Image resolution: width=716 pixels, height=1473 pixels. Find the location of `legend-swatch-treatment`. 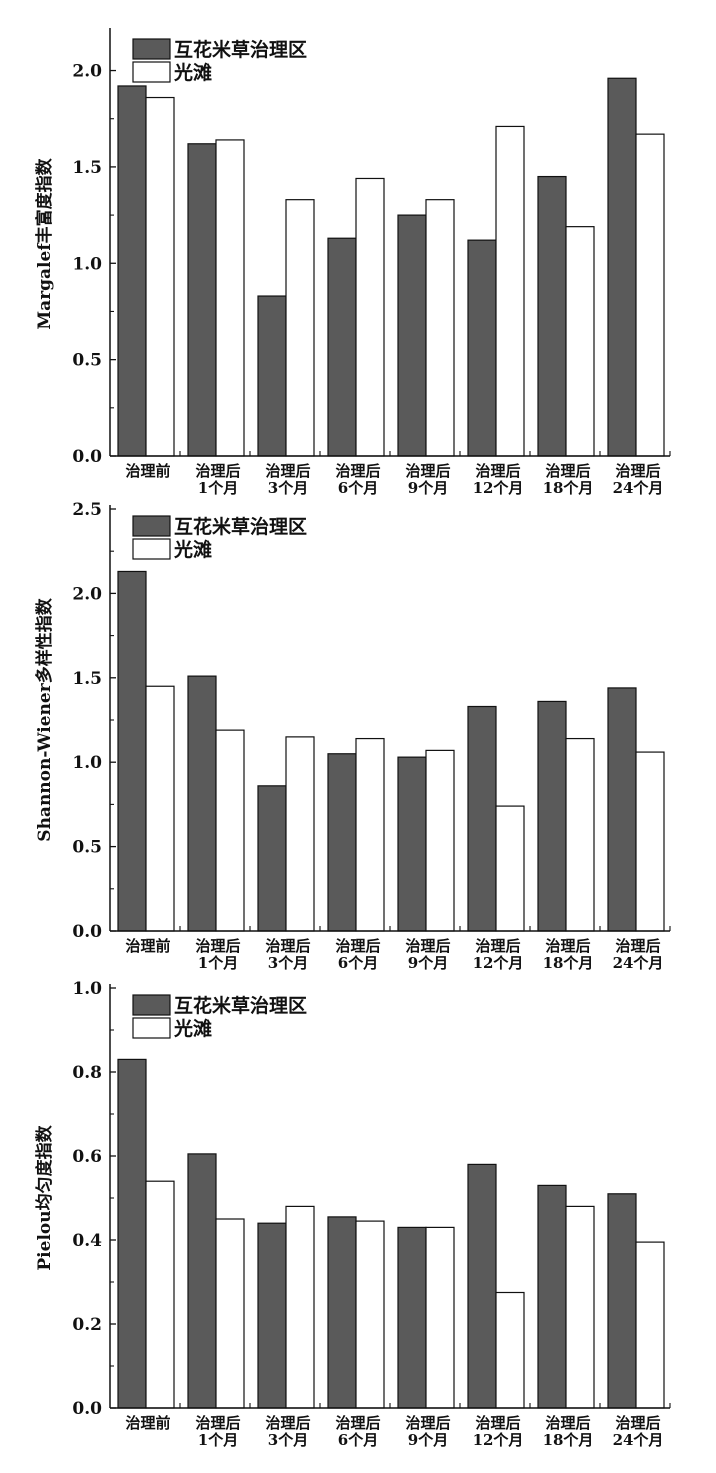

legend-swatch-treatment is located at coordinates (151, 526).